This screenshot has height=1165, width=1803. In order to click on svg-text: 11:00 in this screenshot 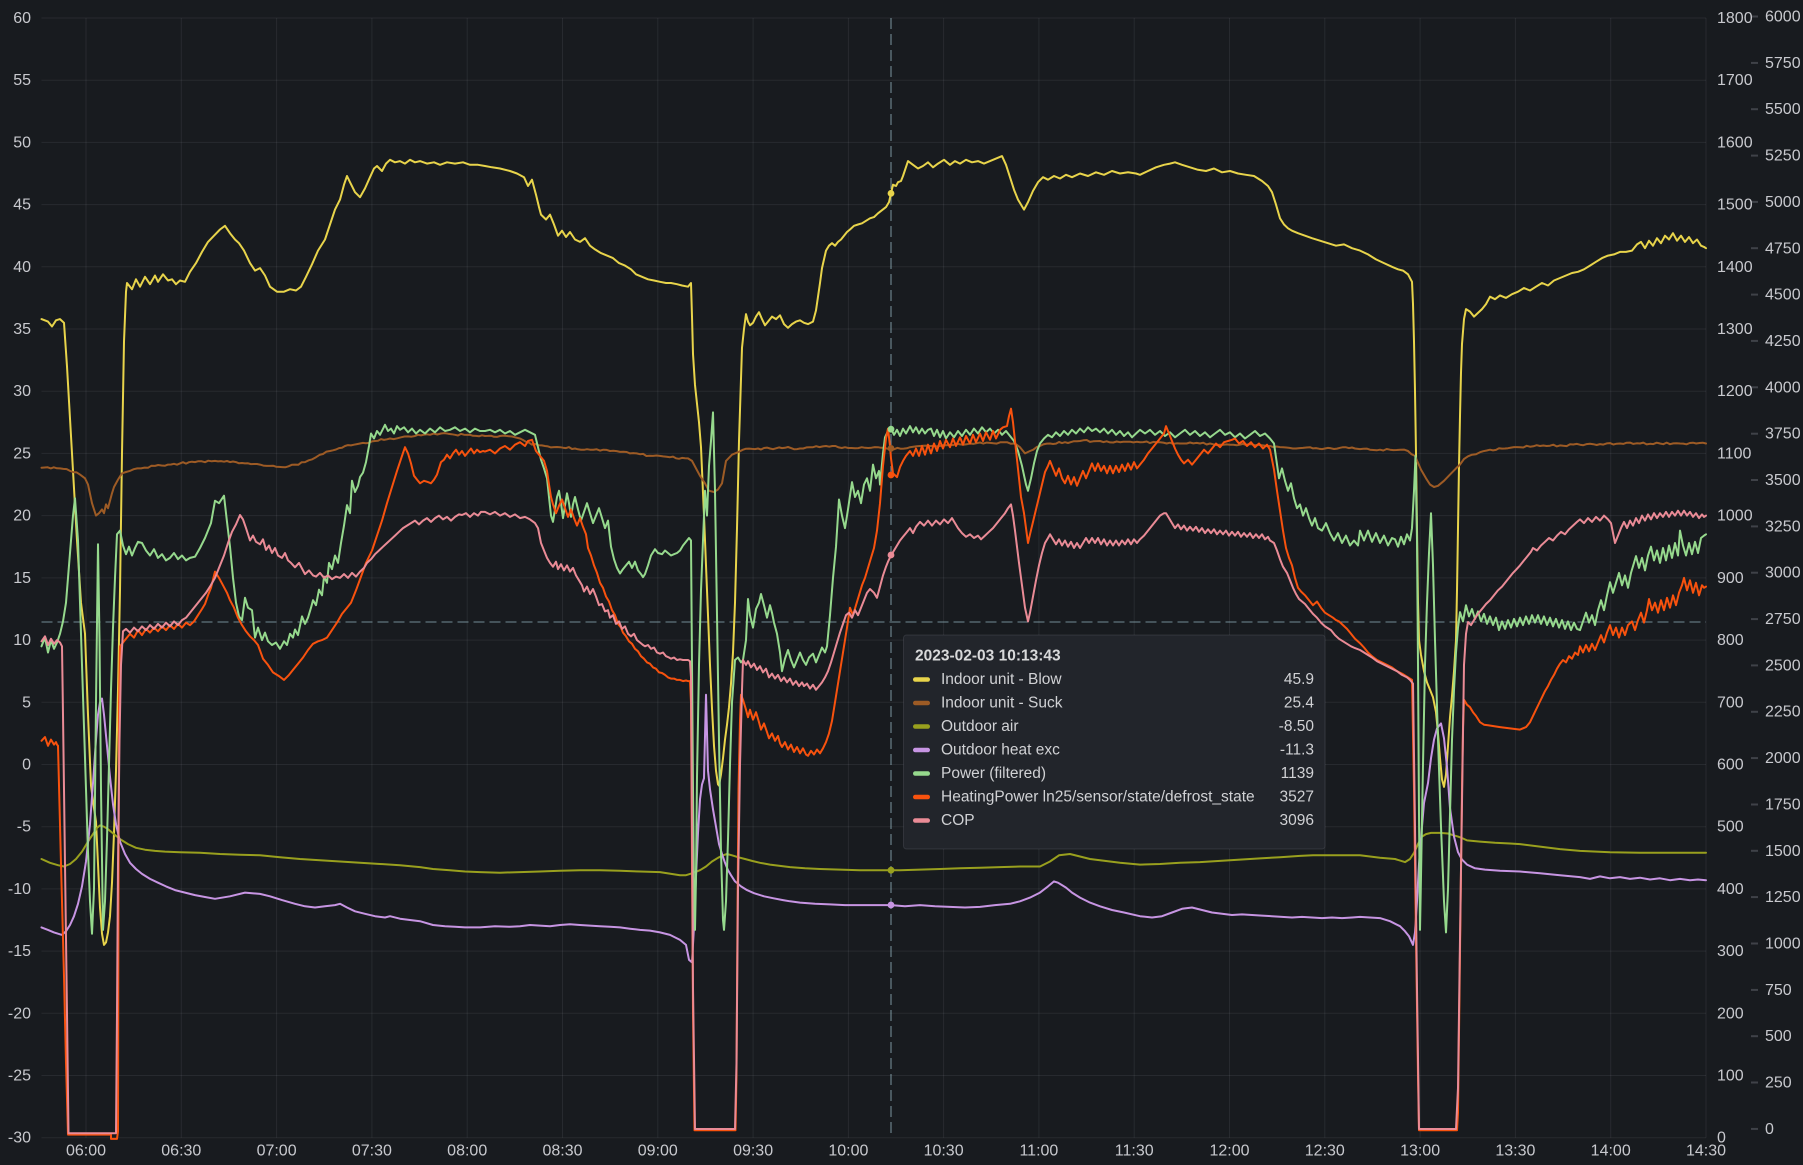, I will do `click(1038, 1151)`.